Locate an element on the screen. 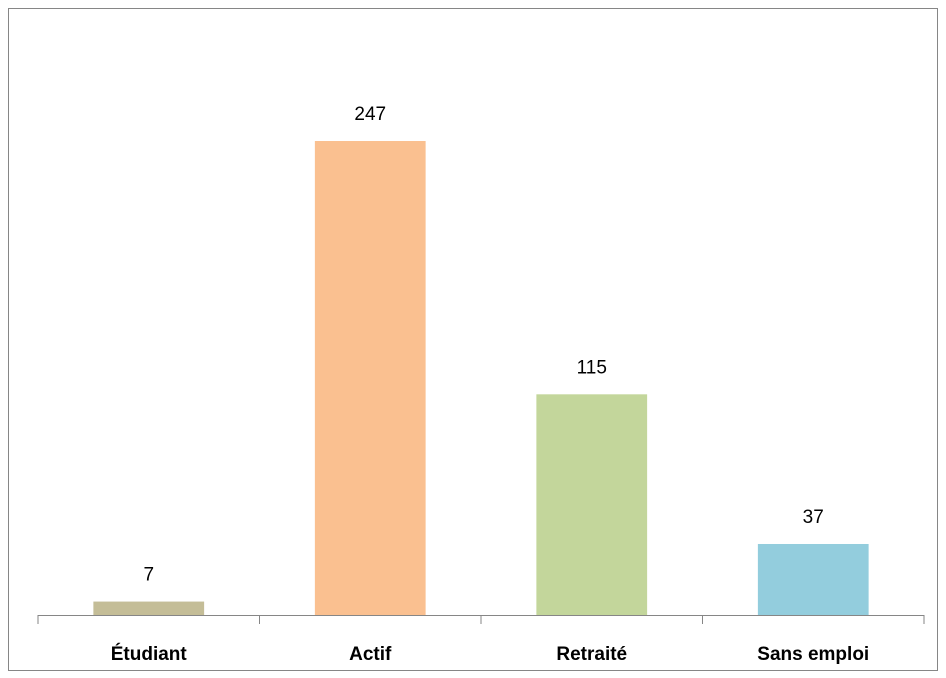 This screenshot has height=678, width=946. x-tick-label: Étudiant is located at coordinates (149, 654).